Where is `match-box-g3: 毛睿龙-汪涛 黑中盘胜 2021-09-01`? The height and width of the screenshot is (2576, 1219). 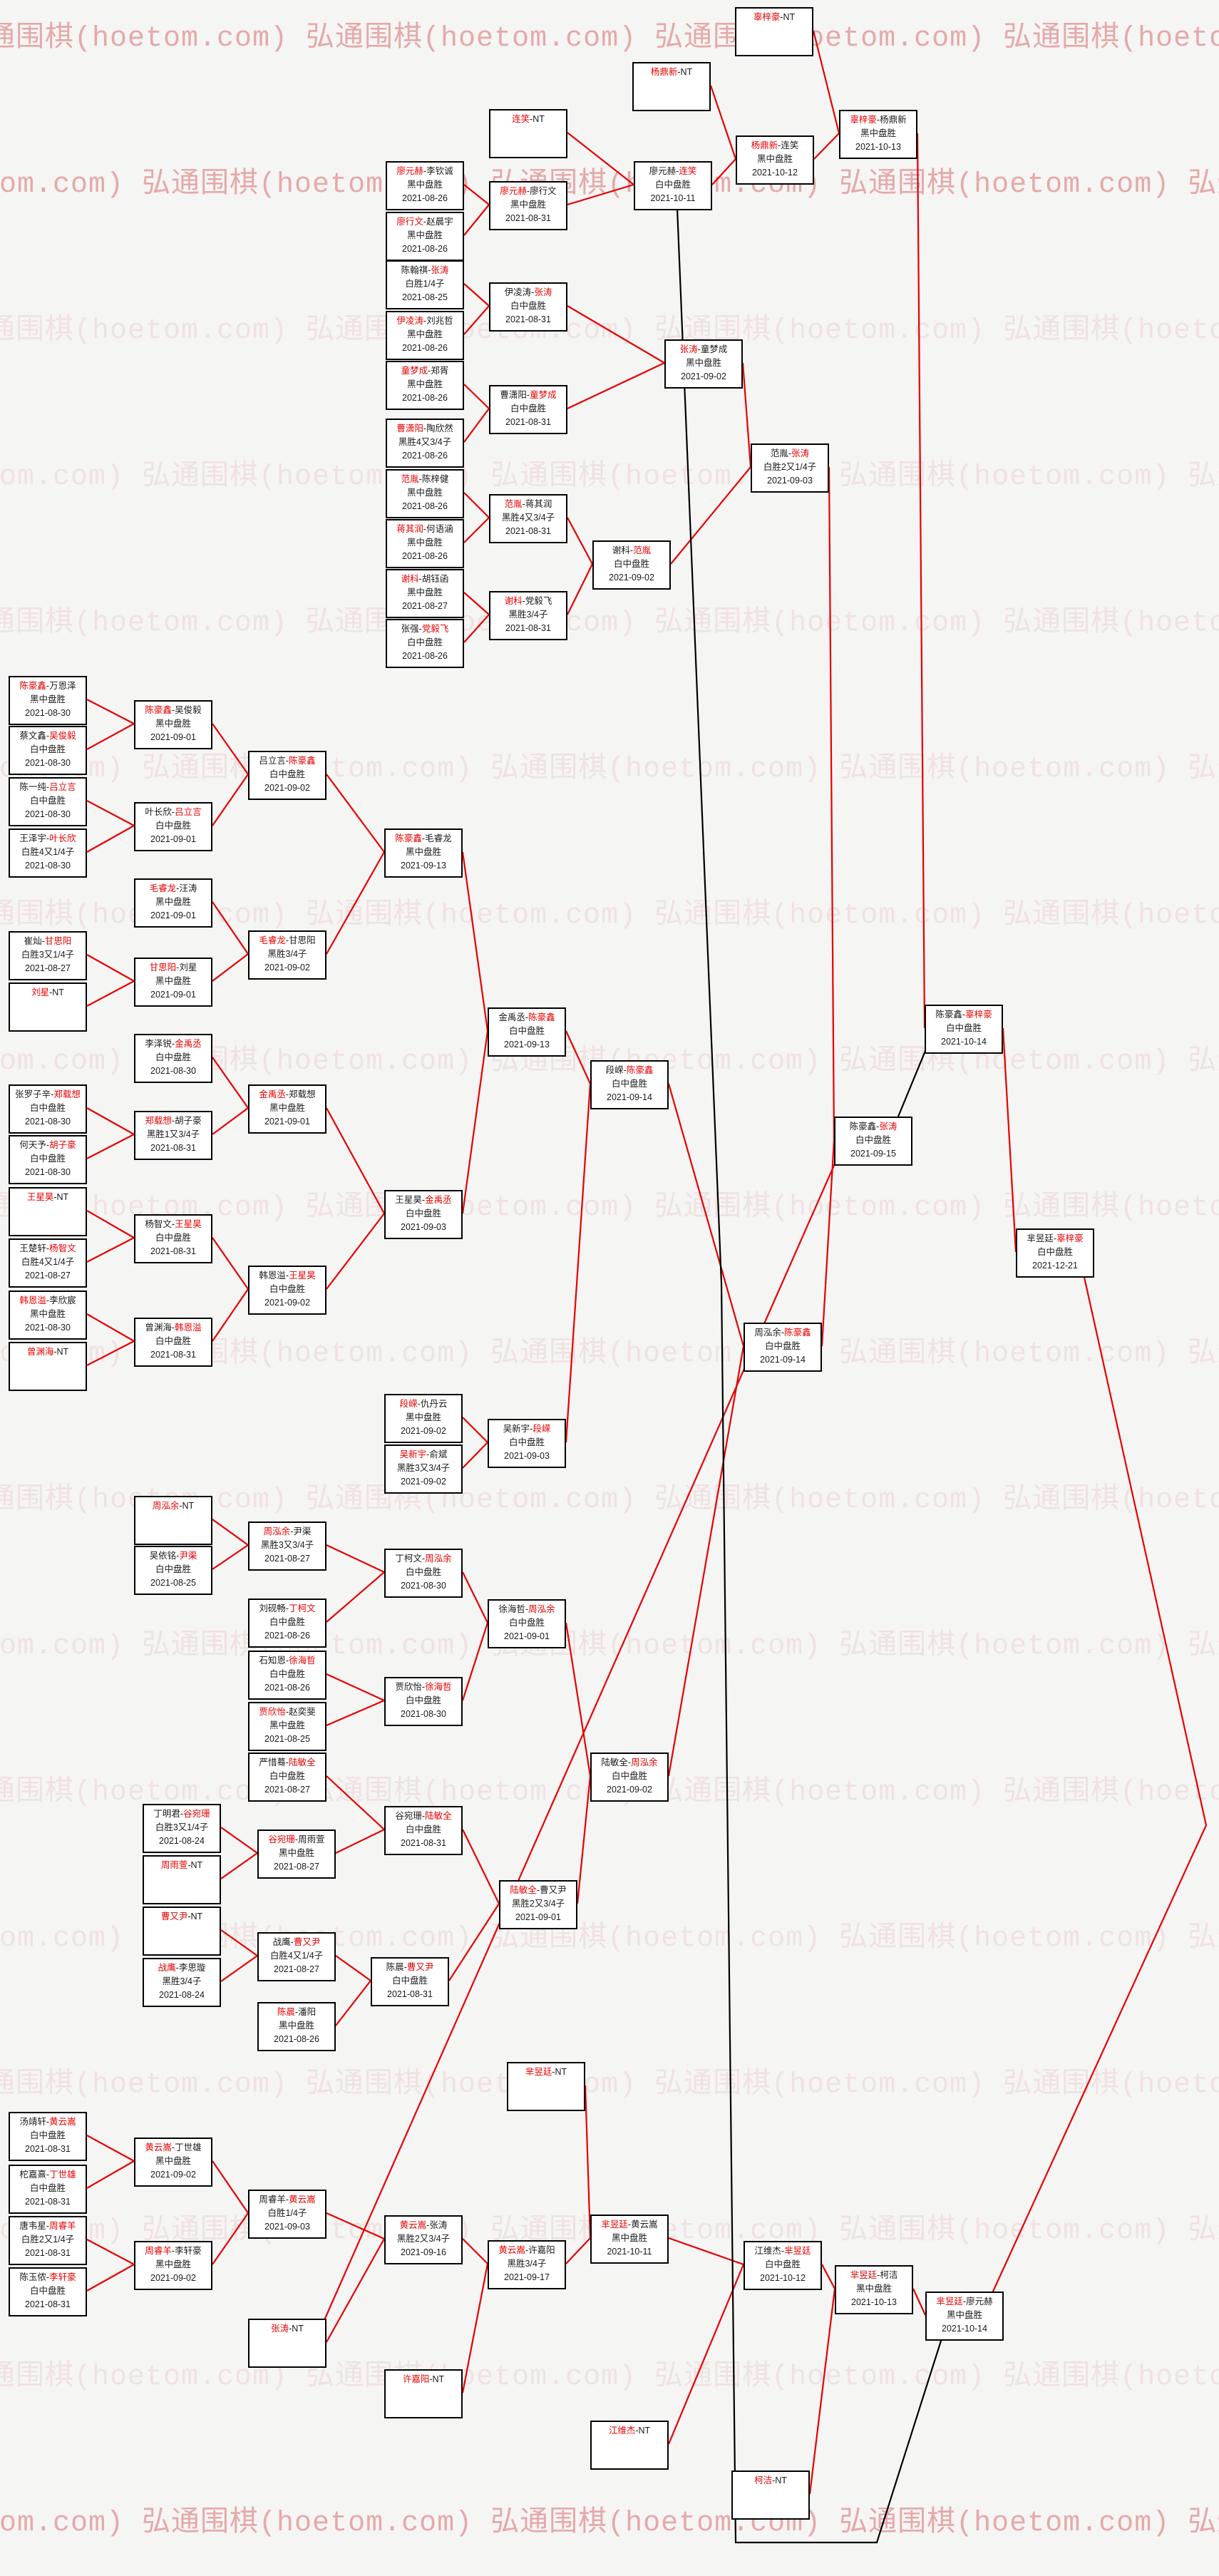 match-box-g3: 毛睿龙-汪涛 黑中盘胜 2021-09-01 is located at coordinates (173, 903).